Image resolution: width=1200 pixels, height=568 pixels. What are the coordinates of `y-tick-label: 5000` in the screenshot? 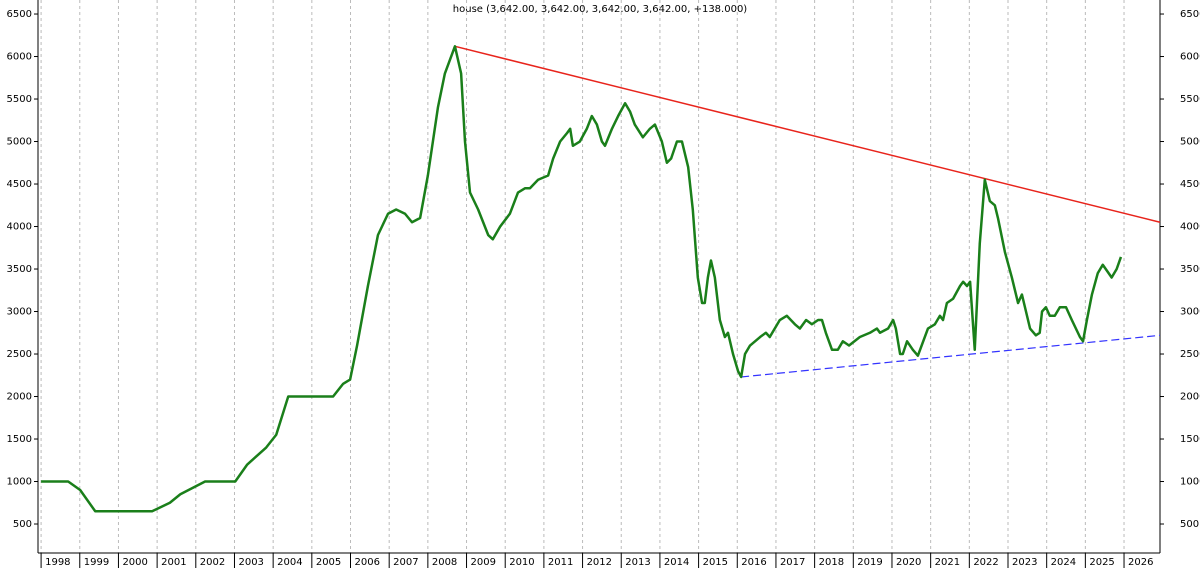 It's located at (19, 142).